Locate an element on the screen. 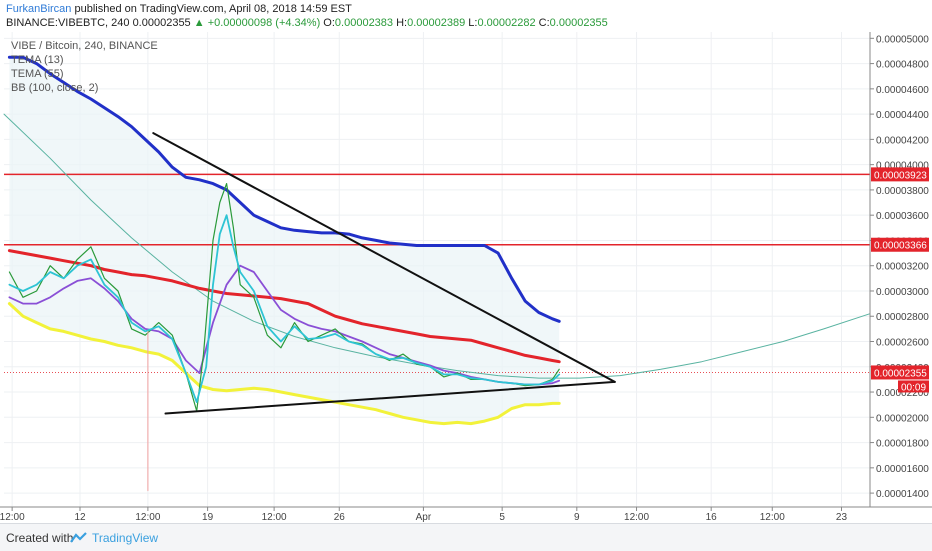 Image resolution: width=932 pixels, height=551 pixels. symbol-label: BINANCE:VIBEBTC, 240 is located at coordinates (68, 23).